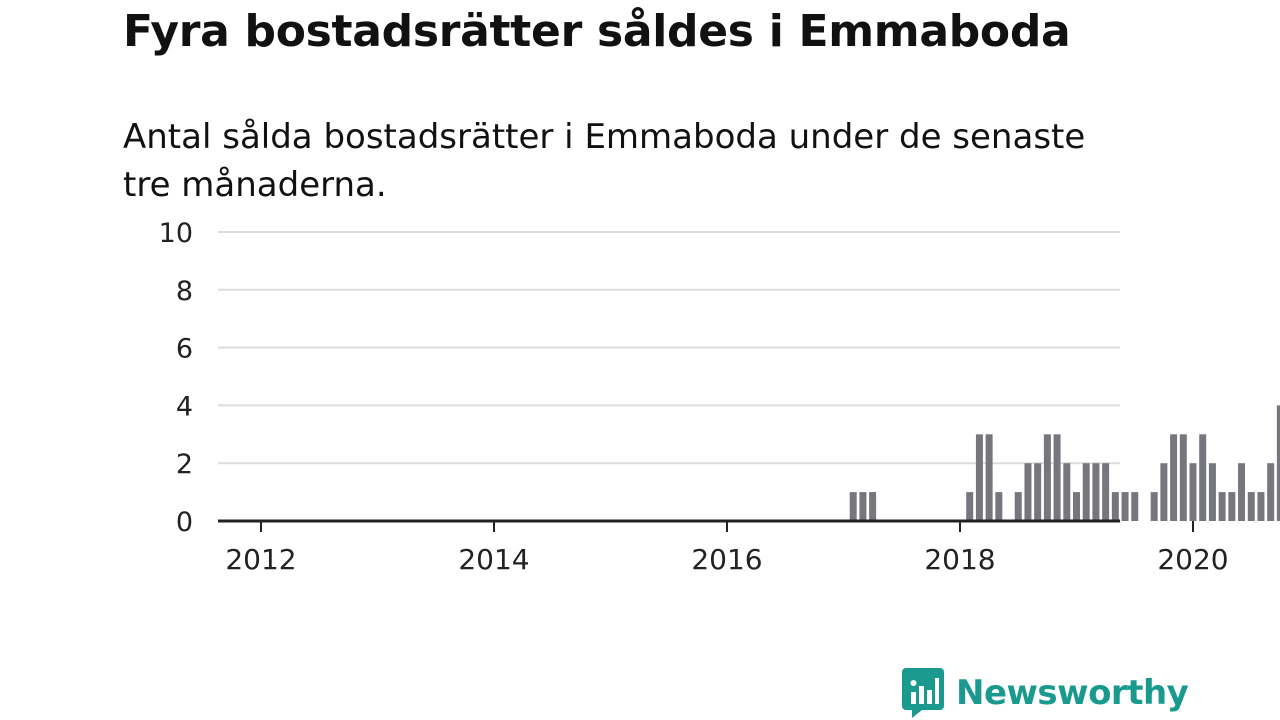  Describe the element at coordinates (184, 464) in the screenshot. I see `y-tick-label: 2` at that location.